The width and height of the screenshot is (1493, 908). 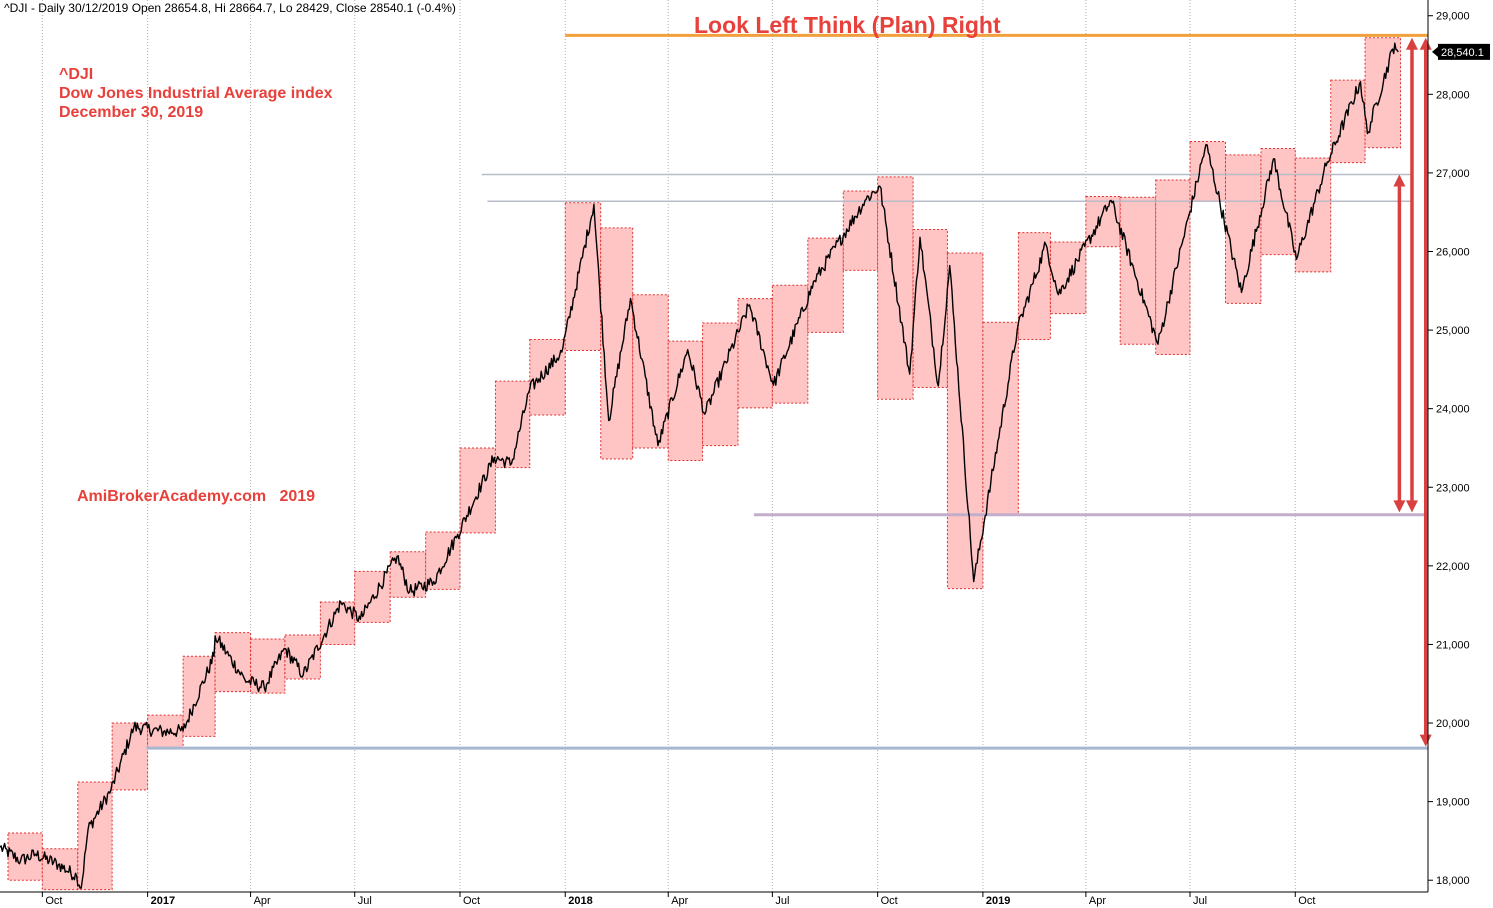 I want to click on y-tick-label: 22,000, so click(x=1453, y=567).